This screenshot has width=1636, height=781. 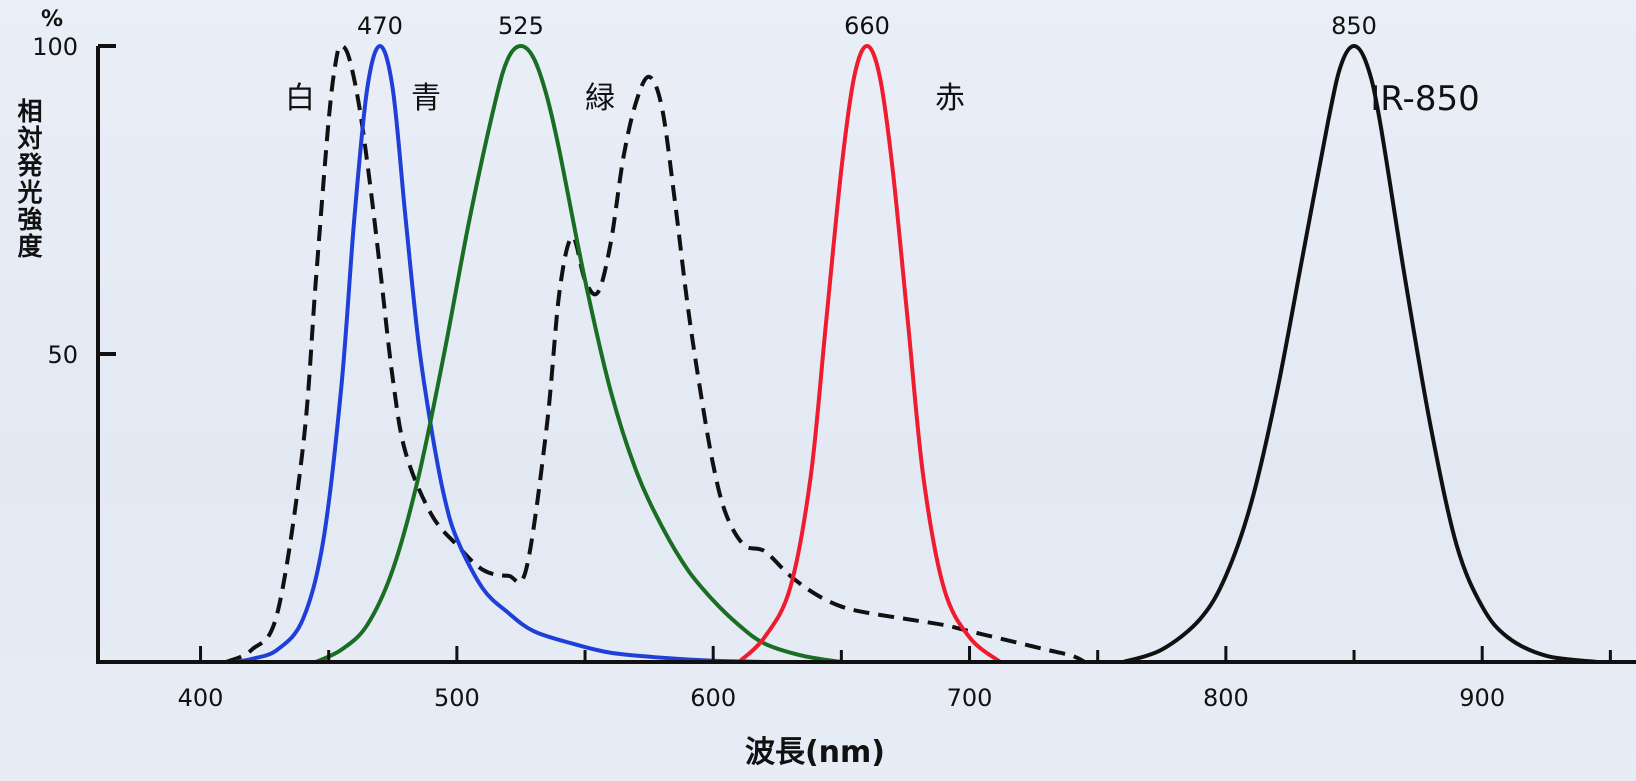 What do you see at coordinates (55, 47) in the screenshot?
I see `y-tick-label: 100` at bounding box center [55, 47].